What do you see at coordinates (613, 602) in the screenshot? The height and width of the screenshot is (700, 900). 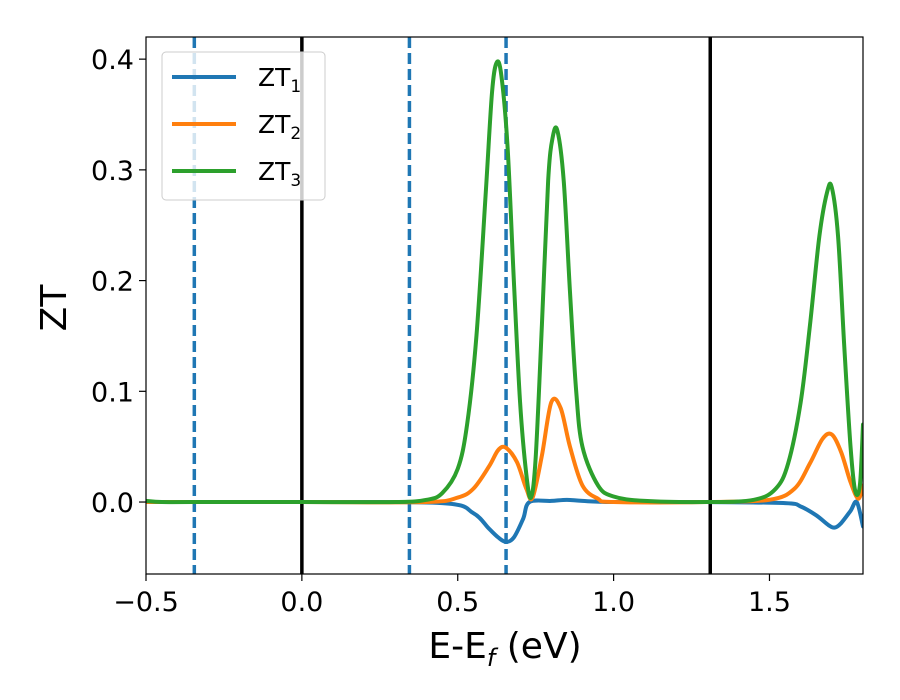 I see `x-tick-label: 1.0` at bounding box center [613, 602].